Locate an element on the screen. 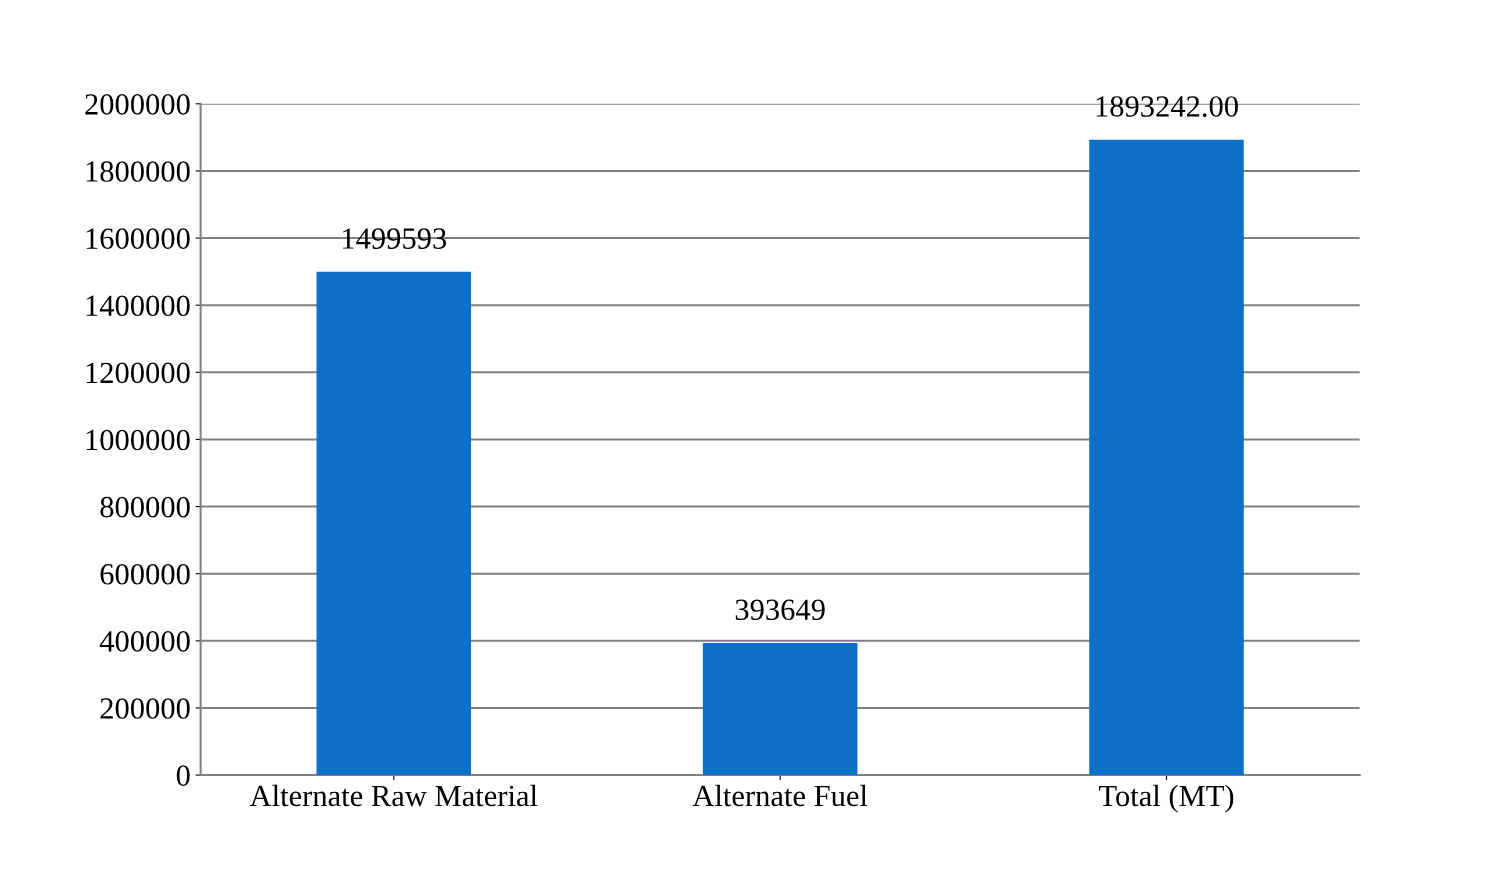  y-tick-label: 800000 is located at coordinates (145, 507).